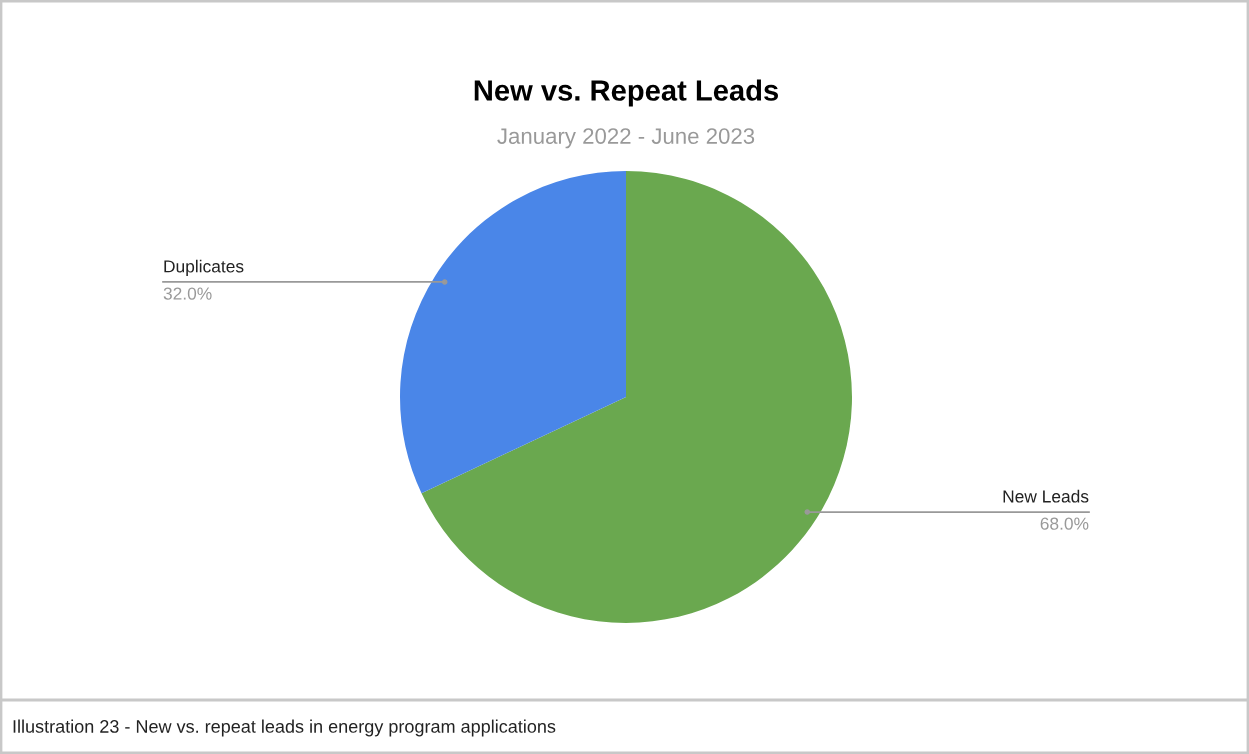  Describe the element at coordinates (513, 332) in the screenshot. I see `pie-slice` at that location.